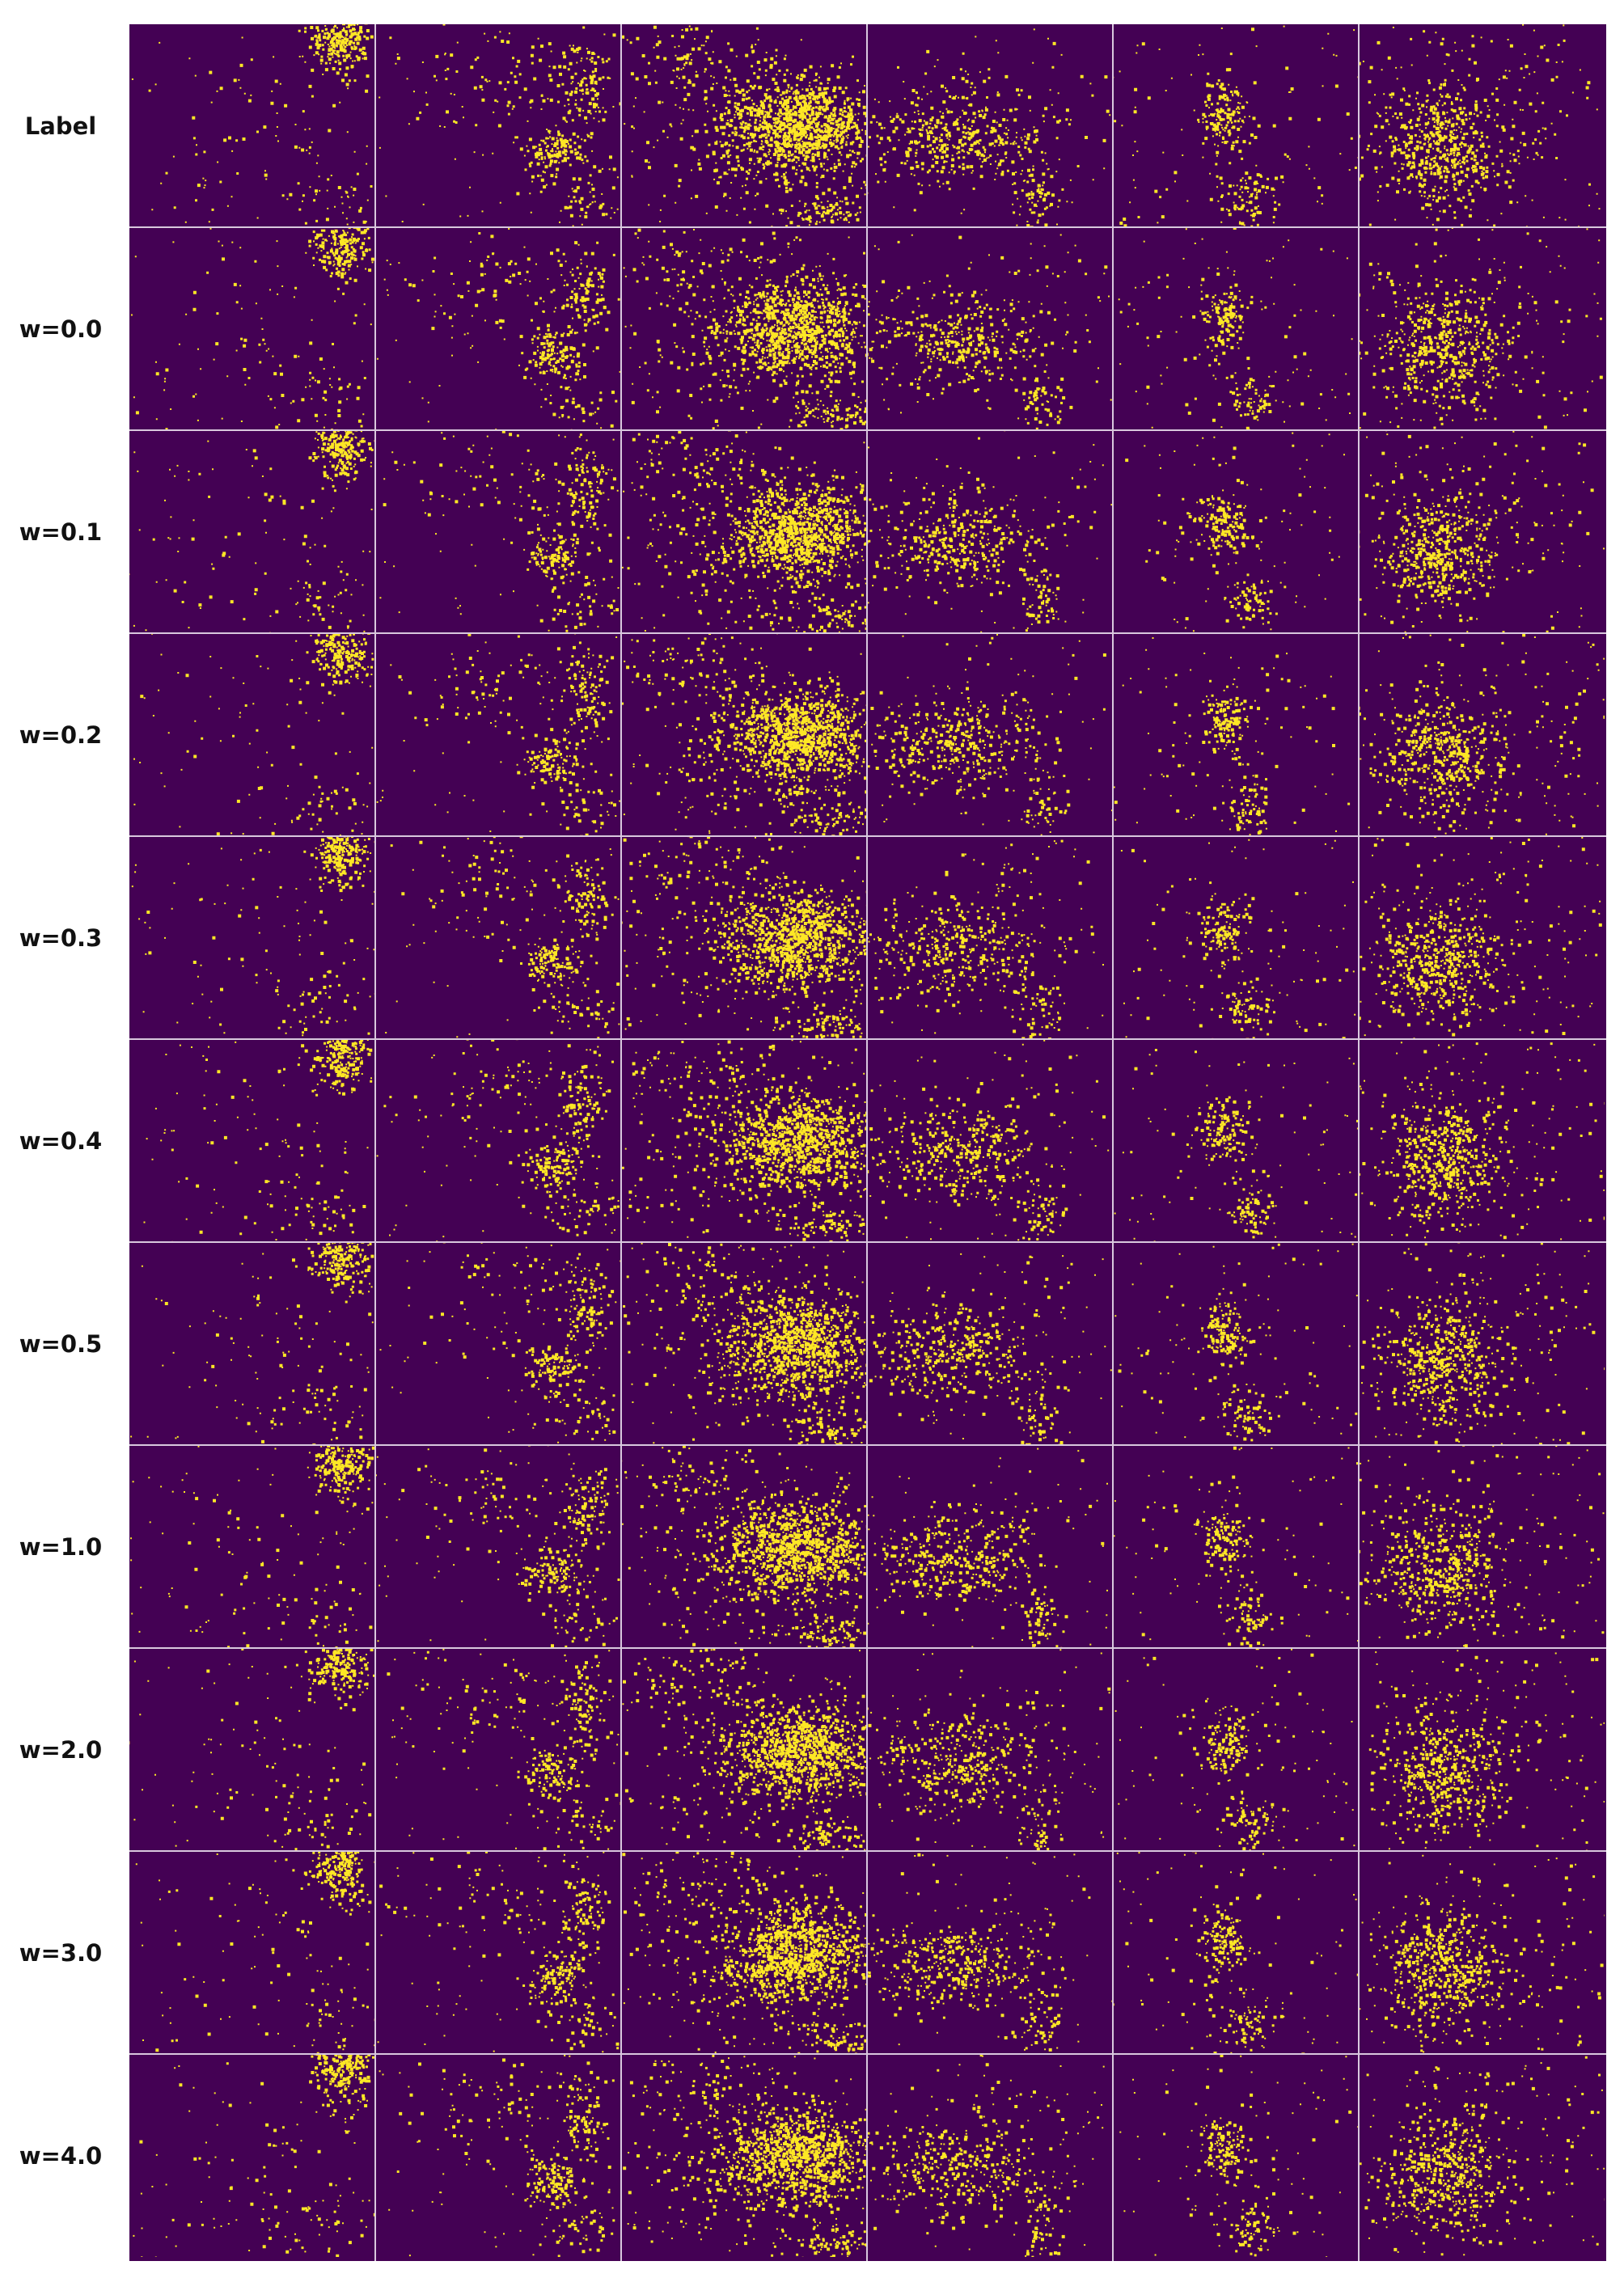 The image size is (1624, 2278). I want to click on cell-r7-c0, so click(252, 1546).